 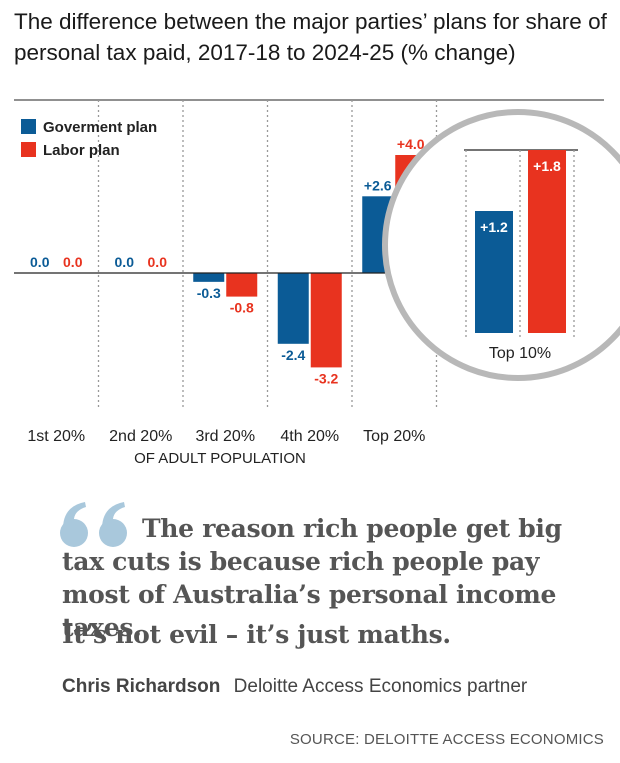 I want to click on data-label: -2.4, so click(x=293, y=355).